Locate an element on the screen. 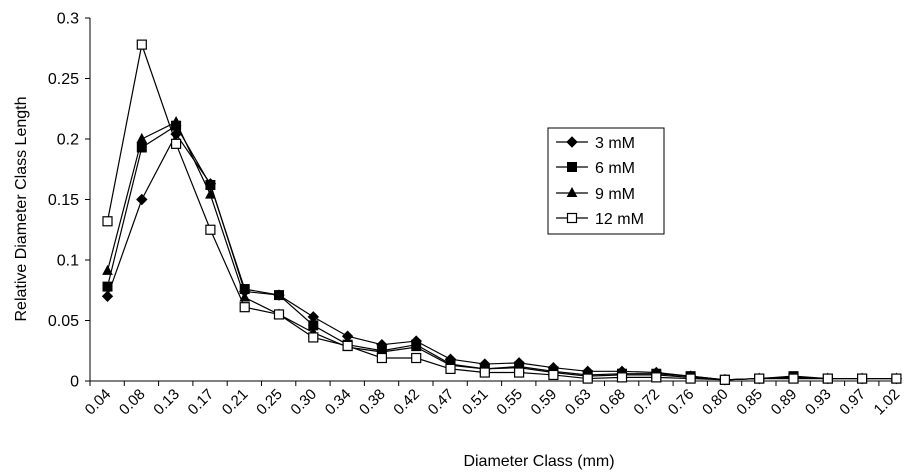 Image resolution: width=907 pixels, height=475 pixels. x-tick-label: 0.47 is located at coordinates (441, 402).